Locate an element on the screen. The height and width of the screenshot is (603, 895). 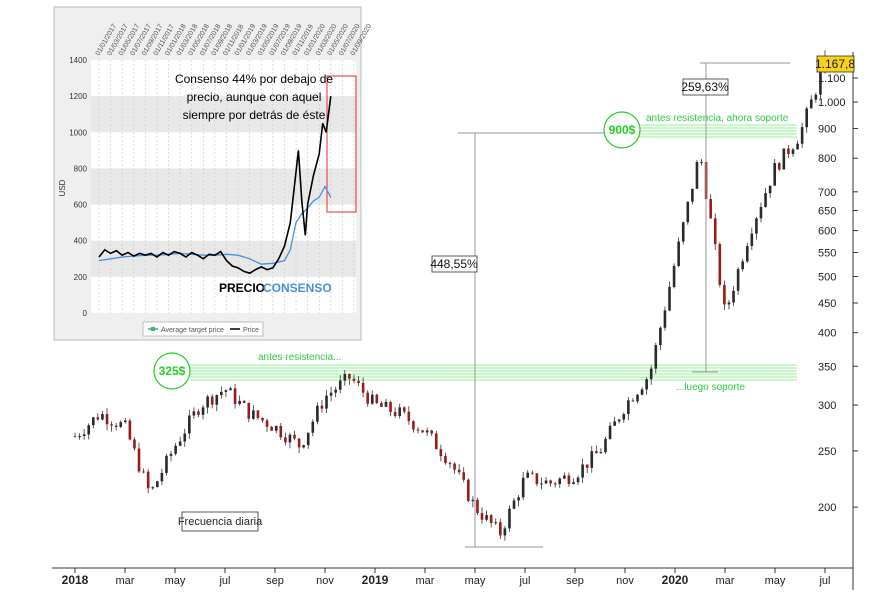
y-tick-label: 1.000 is located at coordinates (832, 103).